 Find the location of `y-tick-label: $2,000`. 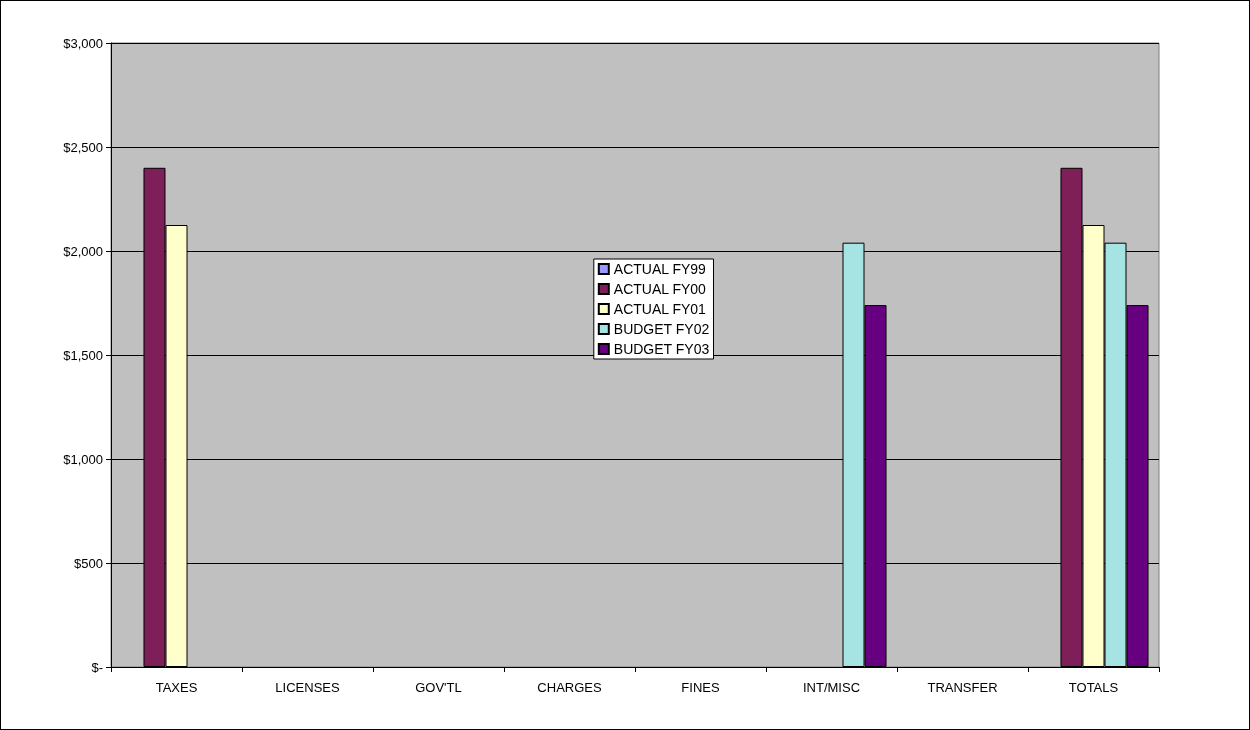

y-tick-label: $2,000 is located at coordinates (83, 251).